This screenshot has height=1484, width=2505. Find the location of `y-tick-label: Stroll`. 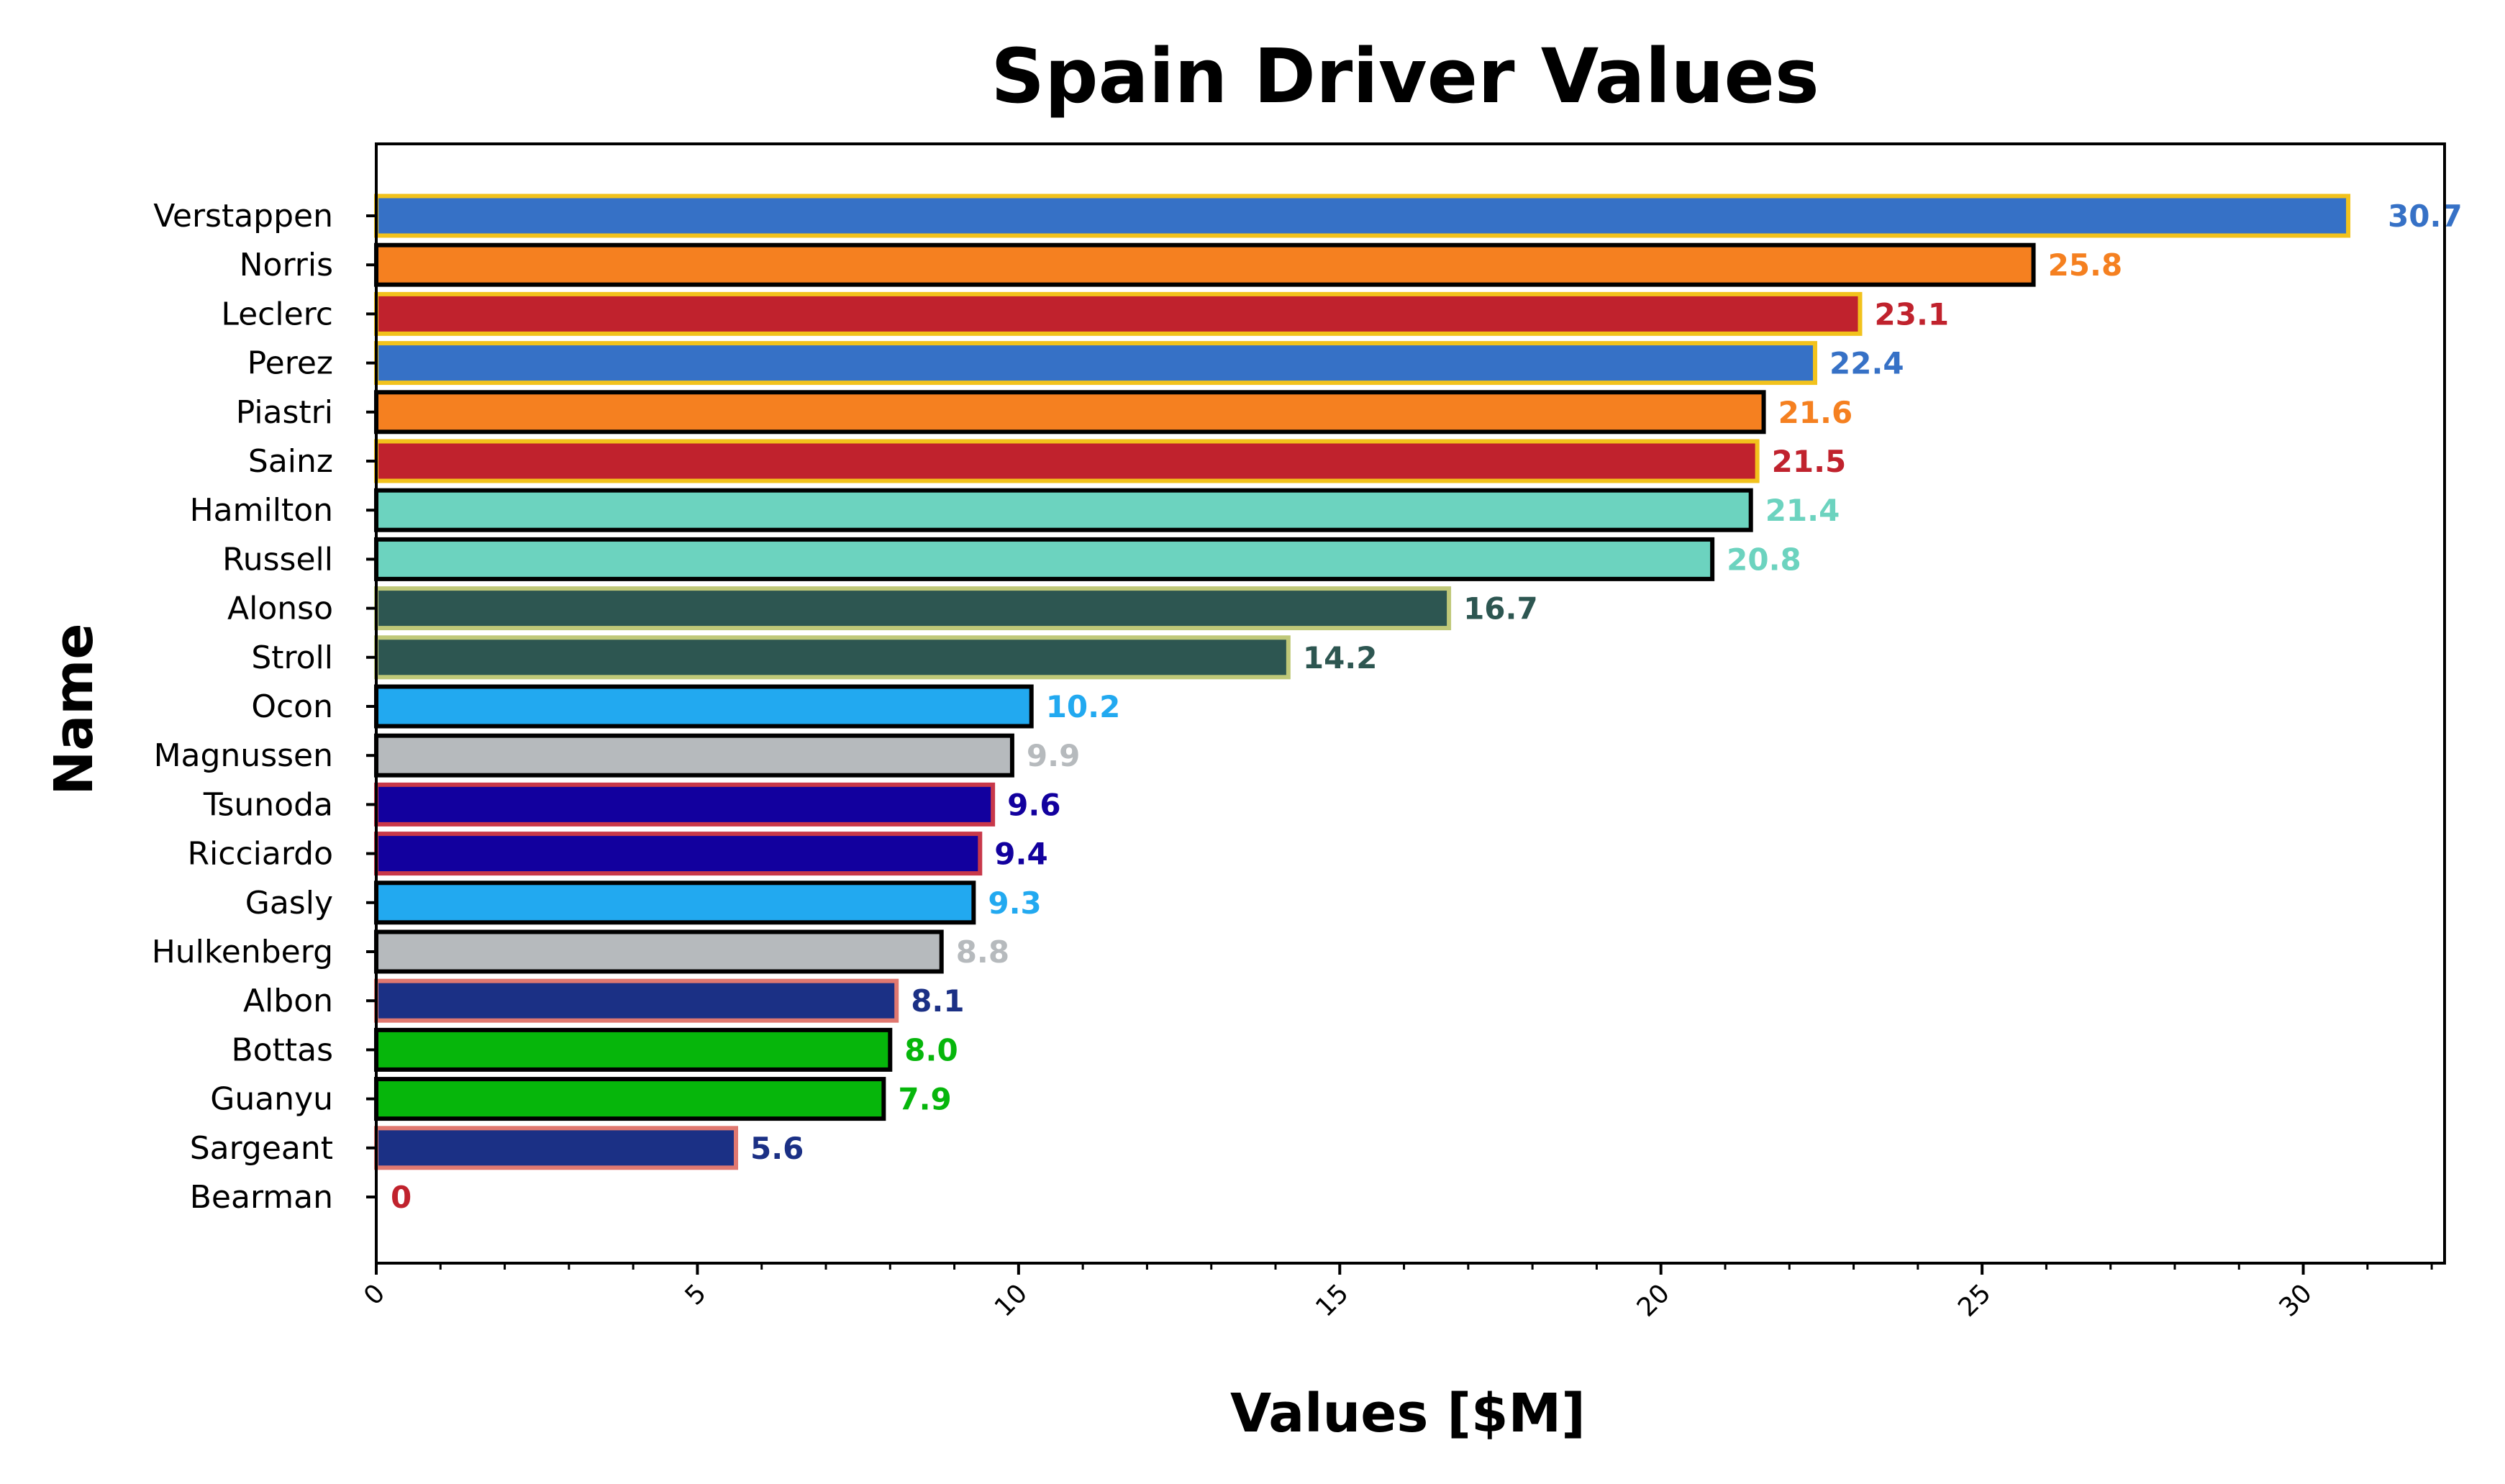

y-tick-label: Stroll is located at coordinates (292, 657).